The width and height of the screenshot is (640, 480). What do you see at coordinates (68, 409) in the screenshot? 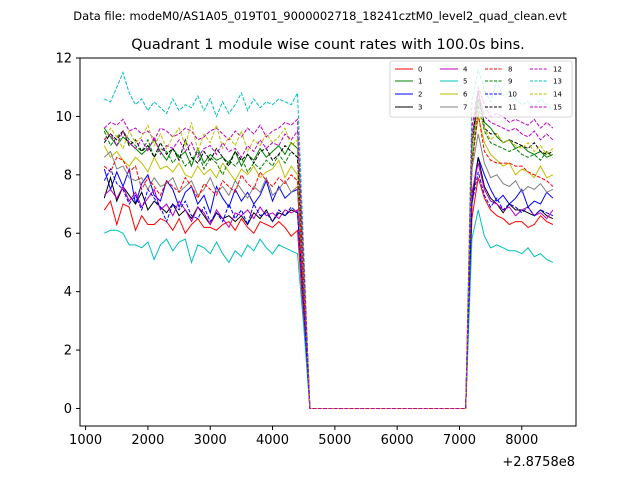
I see `y-tick-label: 0` at bounding box center [68, 409].